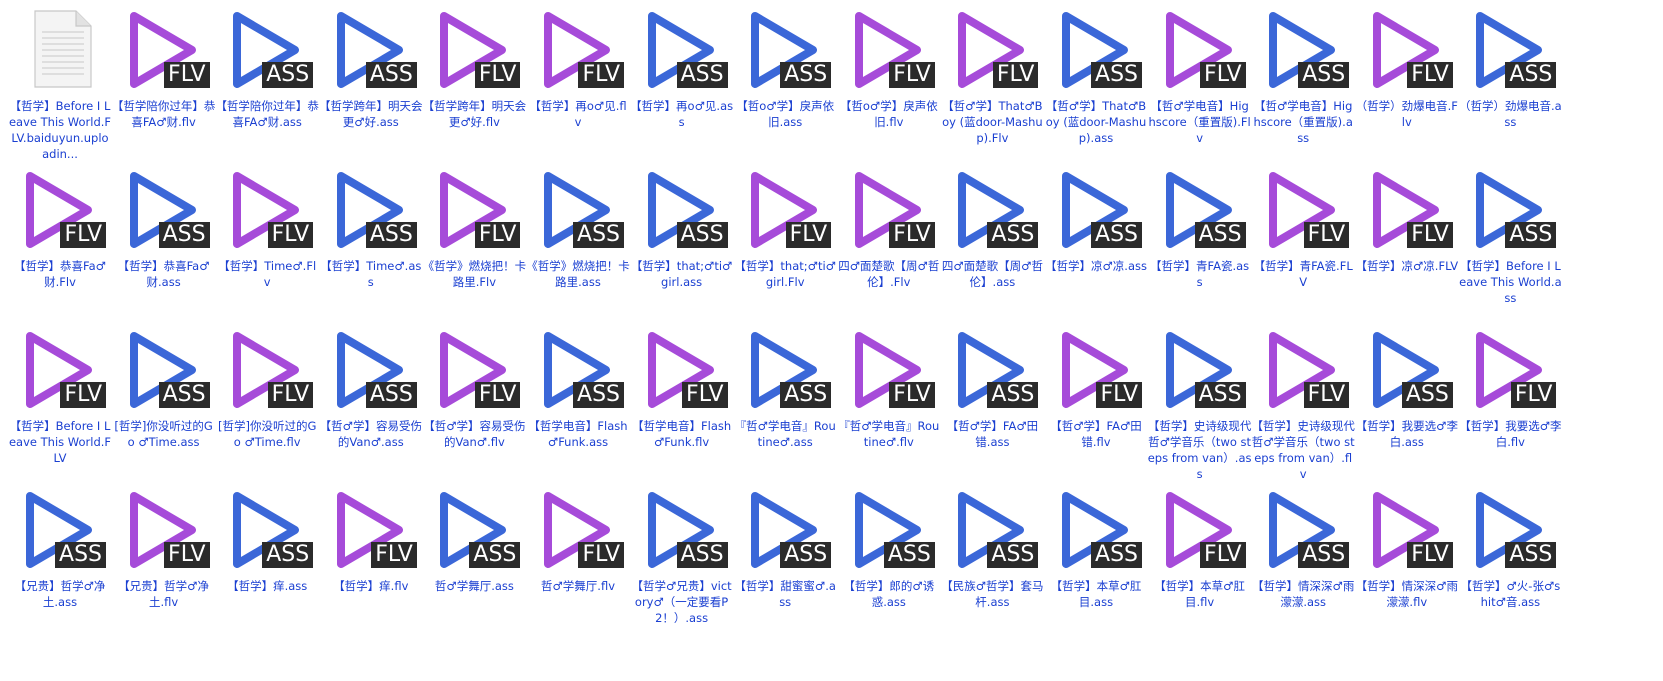  What do you see at coordinates (578, 539) in the screenshot?
I see `file-item: FLV 哲♂学舞厅.flv` at bounding box center [578, 539].